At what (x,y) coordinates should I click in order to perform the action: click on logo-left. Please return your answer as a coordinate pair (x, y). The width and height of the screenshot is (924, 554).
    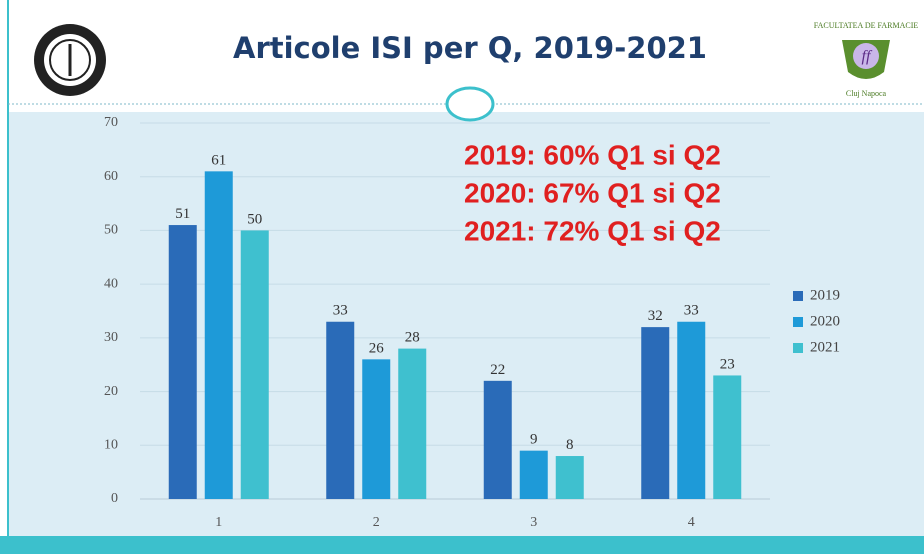
    Looking at the image, I should click on (70, 60).